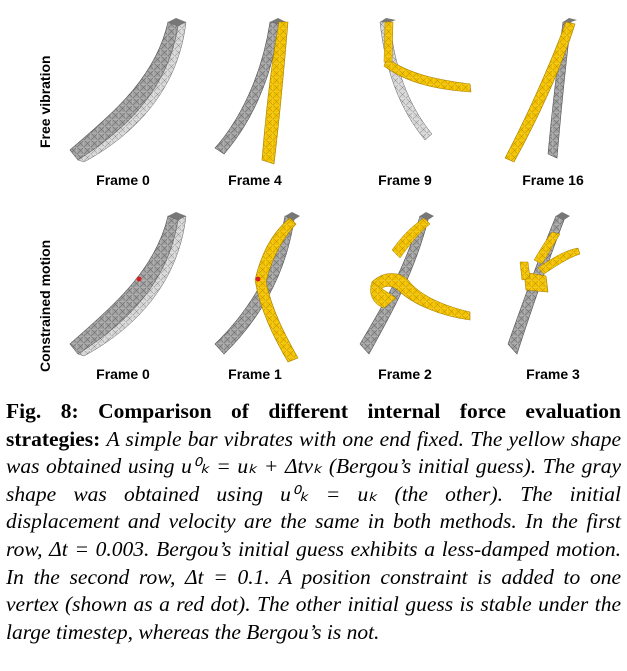 The image size is (627, 671). I want to click on free-frame-0-image, so click(128, 90).